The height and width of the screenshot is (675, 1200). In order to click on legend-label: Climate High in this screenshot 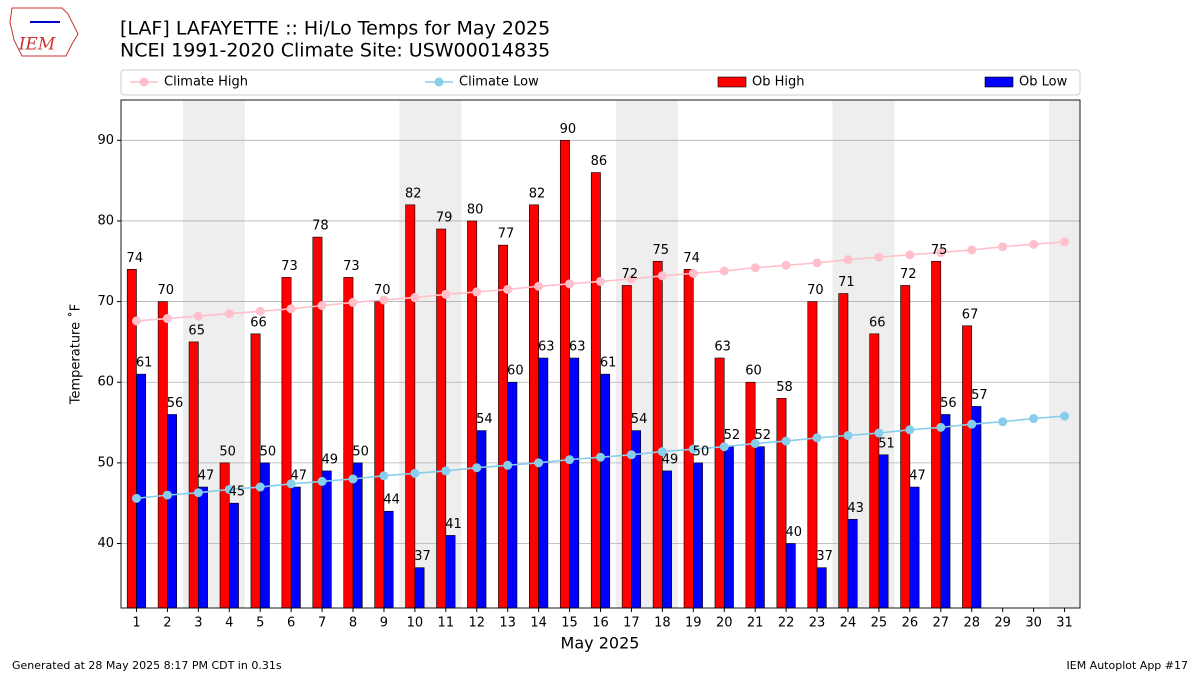, I will do `click(206, 82)`.